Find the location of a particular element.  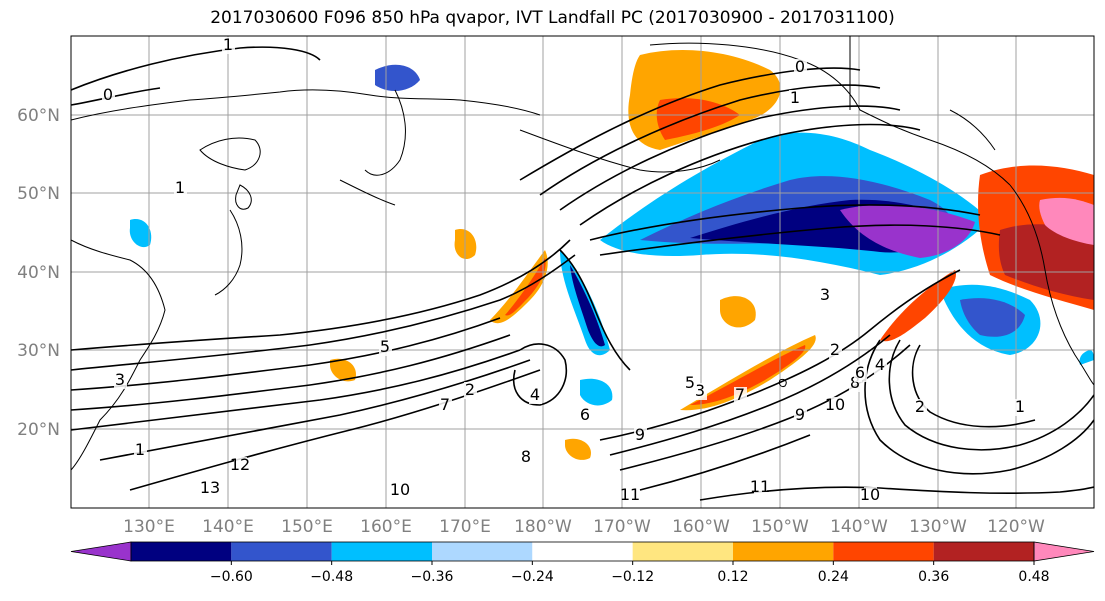

contour-label: 8 is located at coordinates (526, 456).